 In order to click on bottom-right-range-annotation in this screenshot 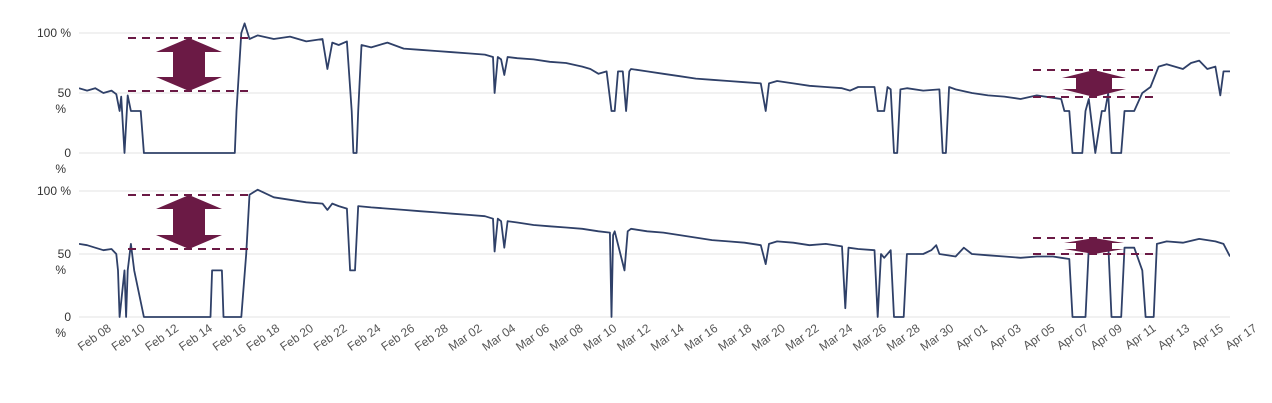, I will do `click(1093, 246)`.